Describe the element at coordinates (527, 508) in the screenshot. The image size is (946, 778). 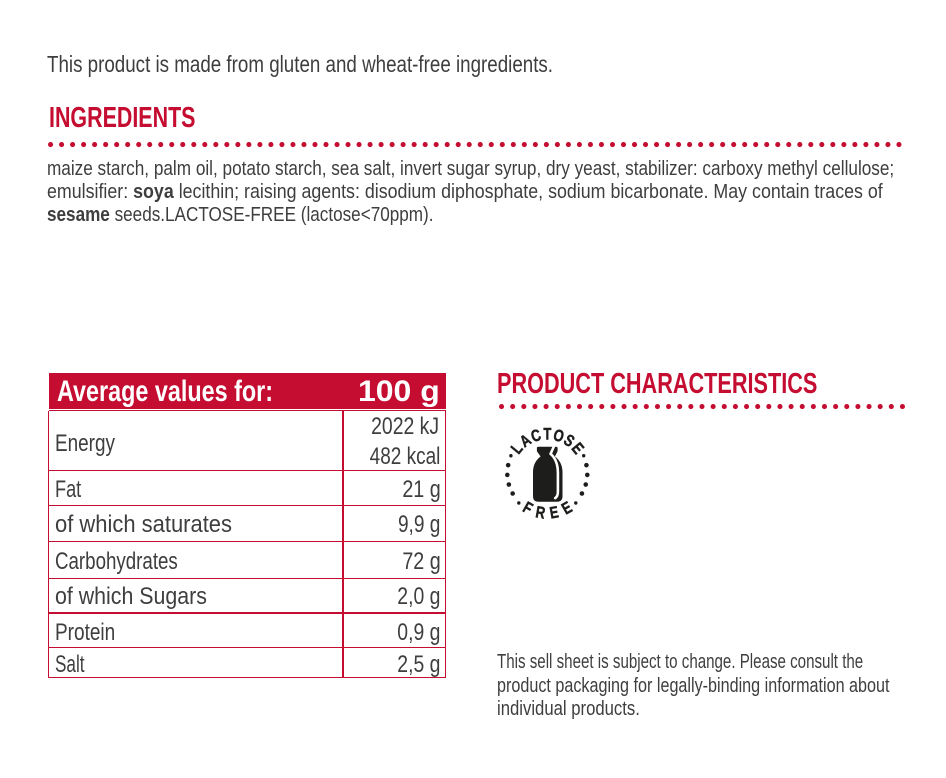
I see `svg-text: F` at that location.